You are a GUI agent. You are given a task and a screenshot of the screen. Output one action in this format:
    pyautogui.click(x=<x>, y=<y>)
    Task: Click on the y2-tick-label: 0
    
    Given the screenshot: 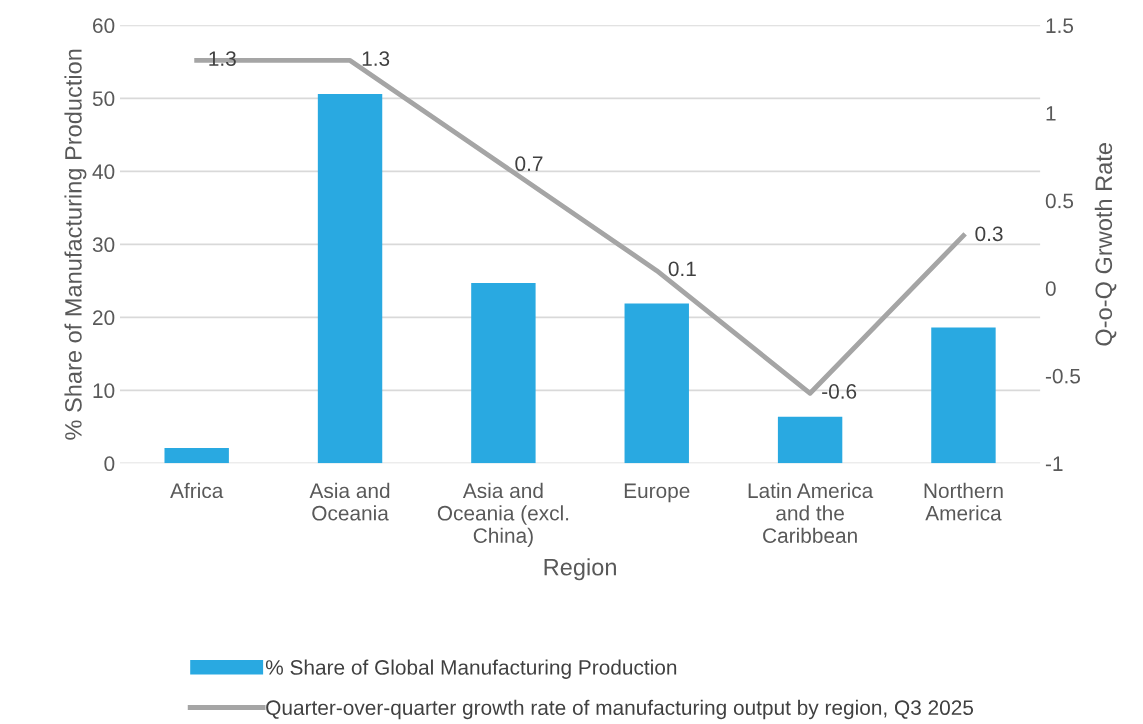 What is the action you would take?
    pyautogui.click(x=1050, y=288)
    